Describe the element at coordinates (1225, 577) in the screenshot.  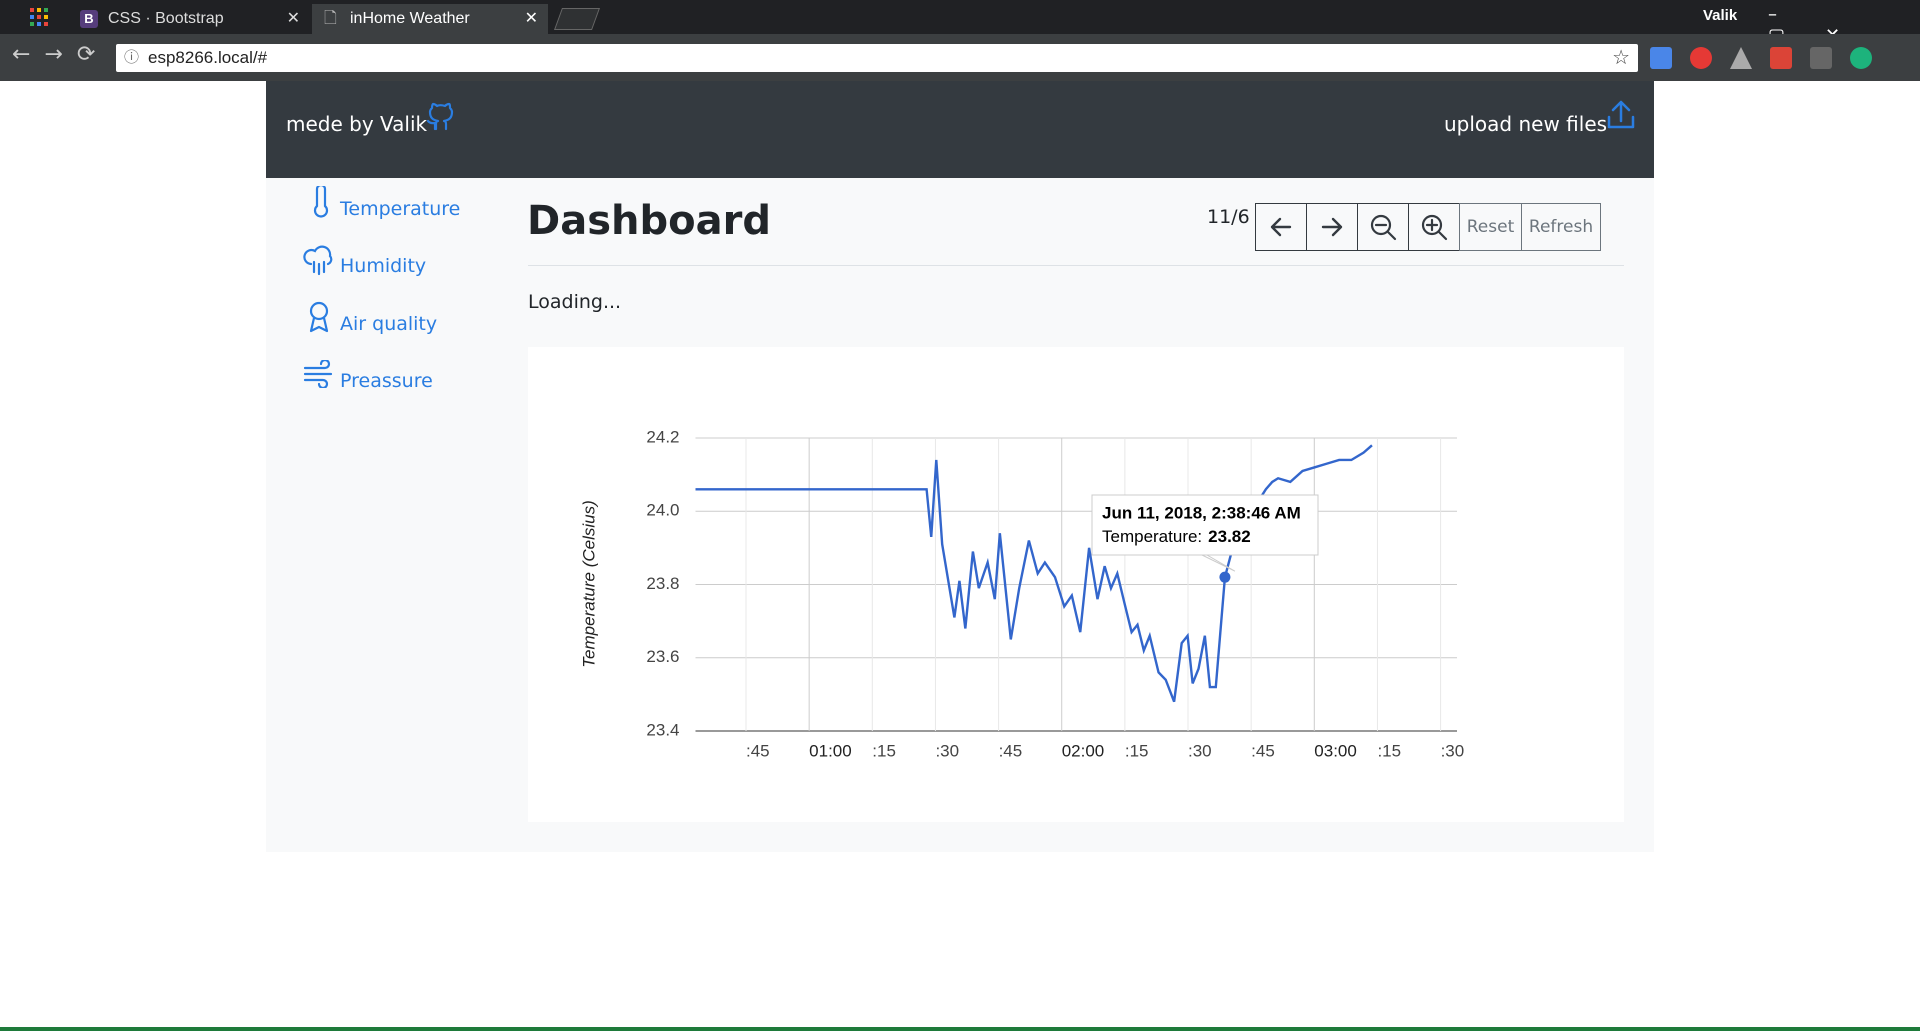
I see `highlight-point` at that location.